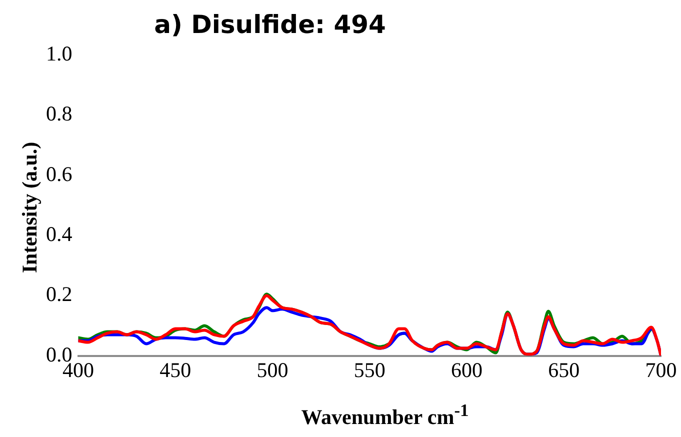  What do you see at coordinates (370, 370) in the screenshot?
I see `x-tick-label: 550` at bounding box center [370, 370].